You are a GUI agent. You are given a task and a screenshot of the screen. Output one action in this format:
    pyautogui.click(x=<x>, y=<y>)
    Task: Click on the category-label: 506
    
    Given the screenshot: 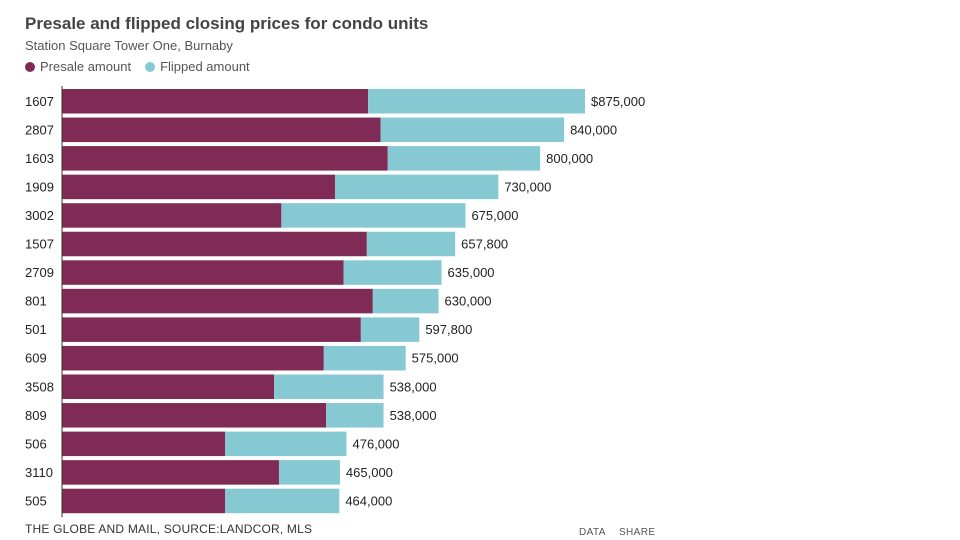 What is the action you would take?
    pyautogui.click(x=36, y=443)
    